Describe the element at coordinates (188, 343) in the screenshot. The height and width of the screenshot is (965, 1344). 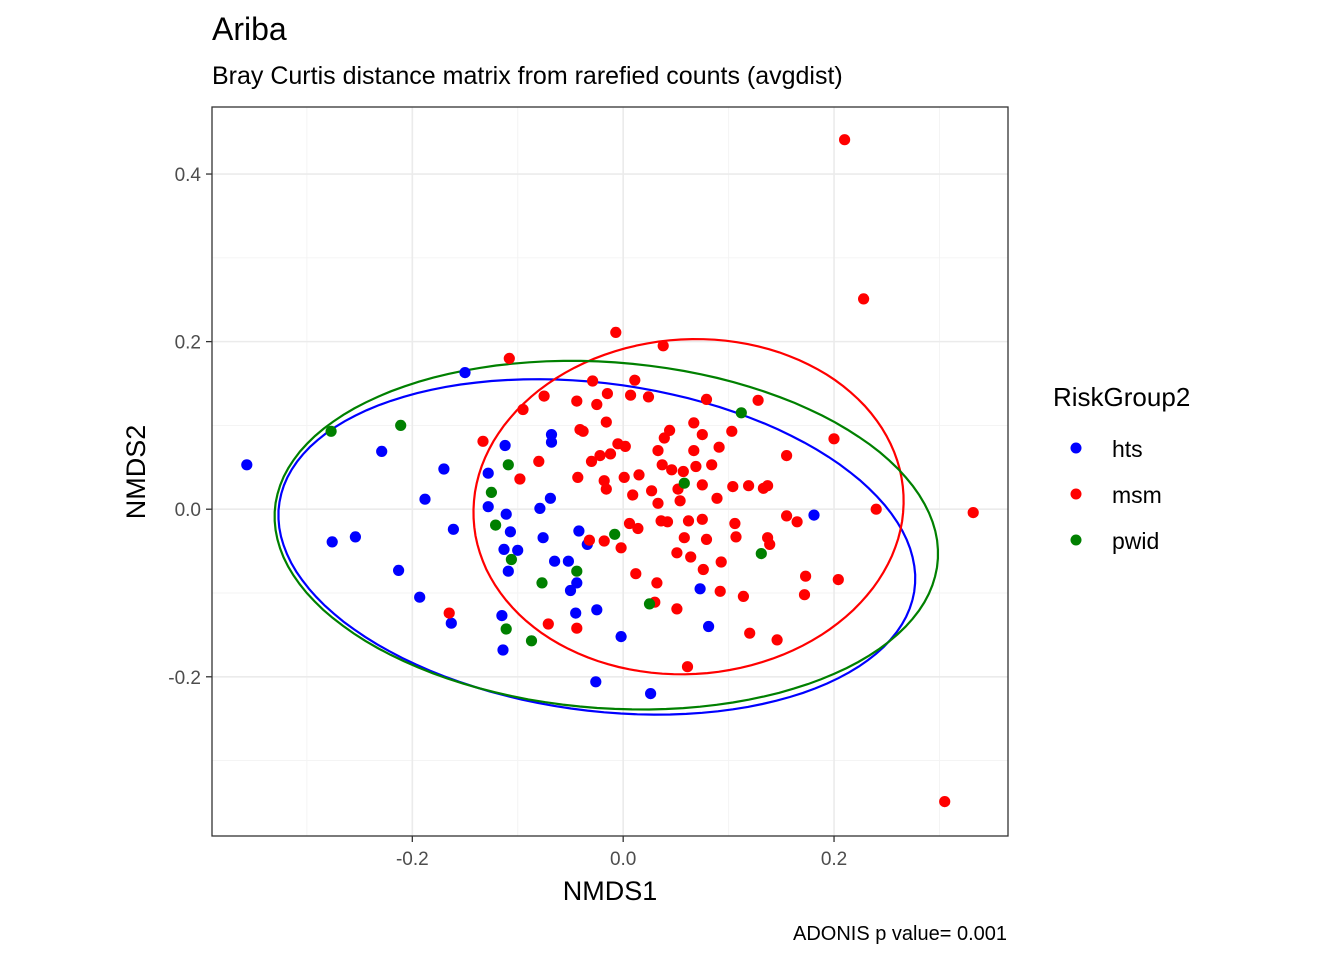
I see `y-tick-label: 0.2` at that location.